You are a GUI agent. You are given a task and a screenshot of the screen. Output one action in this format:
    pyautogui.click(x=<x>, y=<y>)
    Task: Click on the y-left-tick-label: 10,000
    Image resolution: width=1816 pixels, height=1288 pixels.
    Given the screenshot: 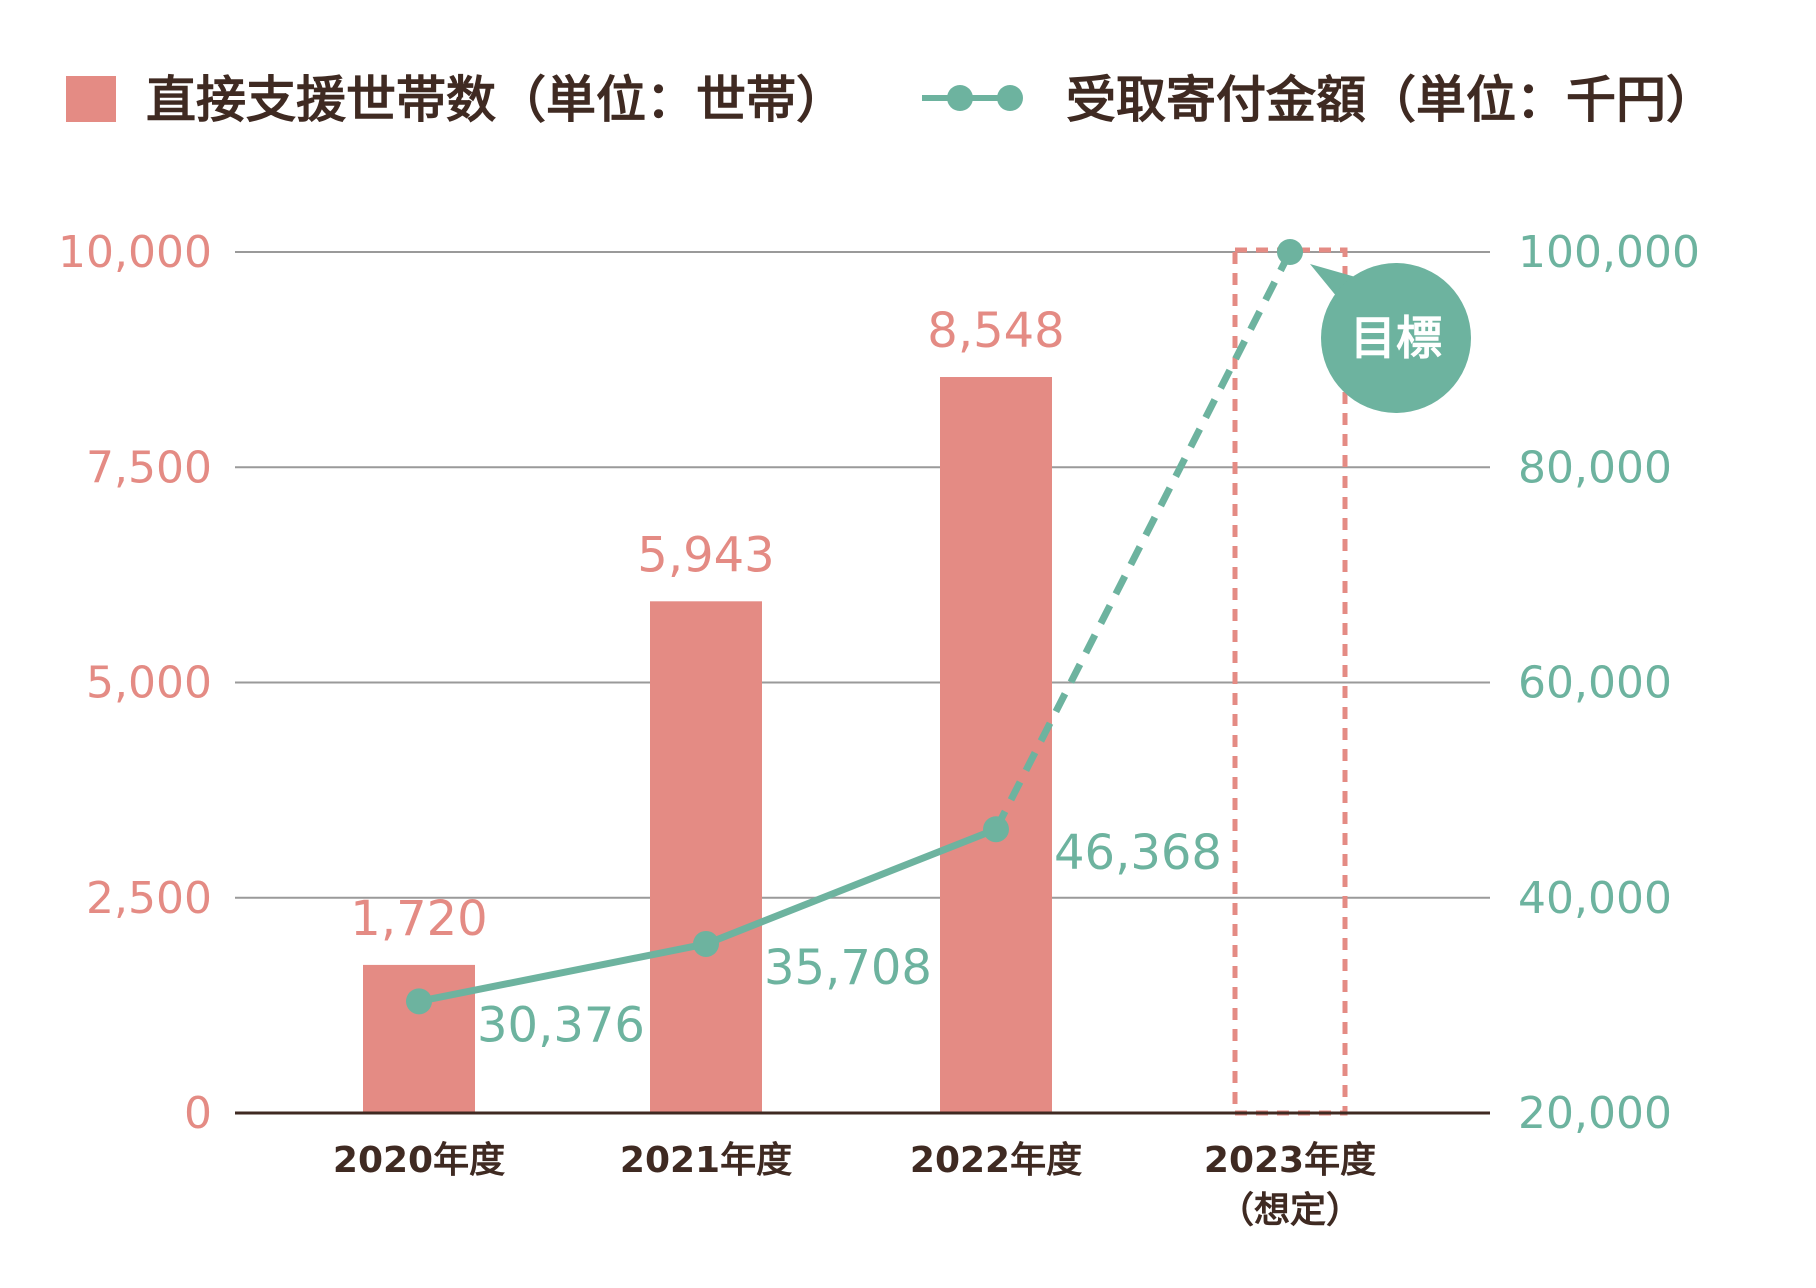 What is the action you would take?
    pyautogui.click(x=135, y=252)
    